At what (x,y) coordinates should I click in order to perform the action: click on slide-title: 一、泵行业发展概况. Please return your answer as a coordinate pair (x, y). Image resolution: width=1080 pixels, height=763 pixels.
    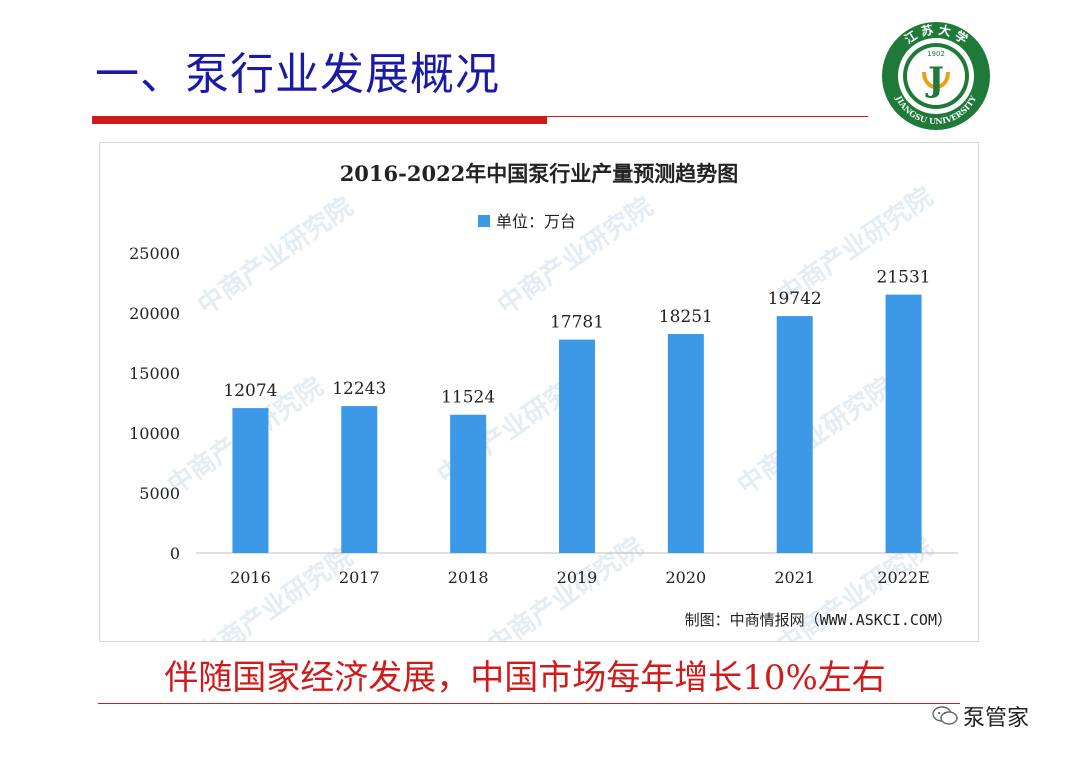
    Looking at the image, I should click on (297, 74).